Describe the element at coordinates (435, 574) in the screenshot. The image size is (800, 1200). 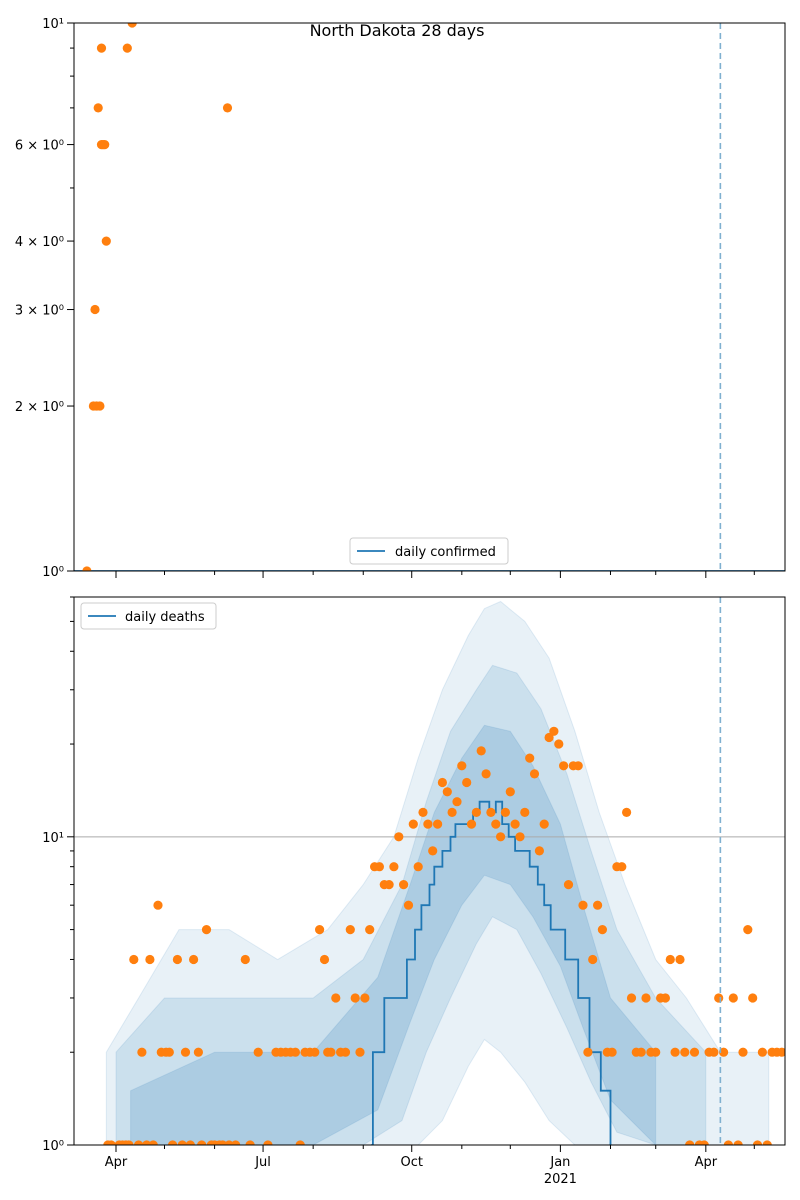
I see `top-x-axis` at that location.